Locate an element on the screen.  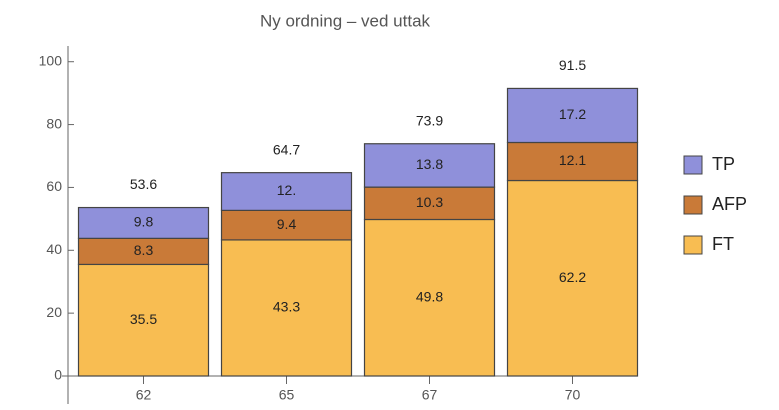
data-label: 13.8 is located at coordinates (429, 164).